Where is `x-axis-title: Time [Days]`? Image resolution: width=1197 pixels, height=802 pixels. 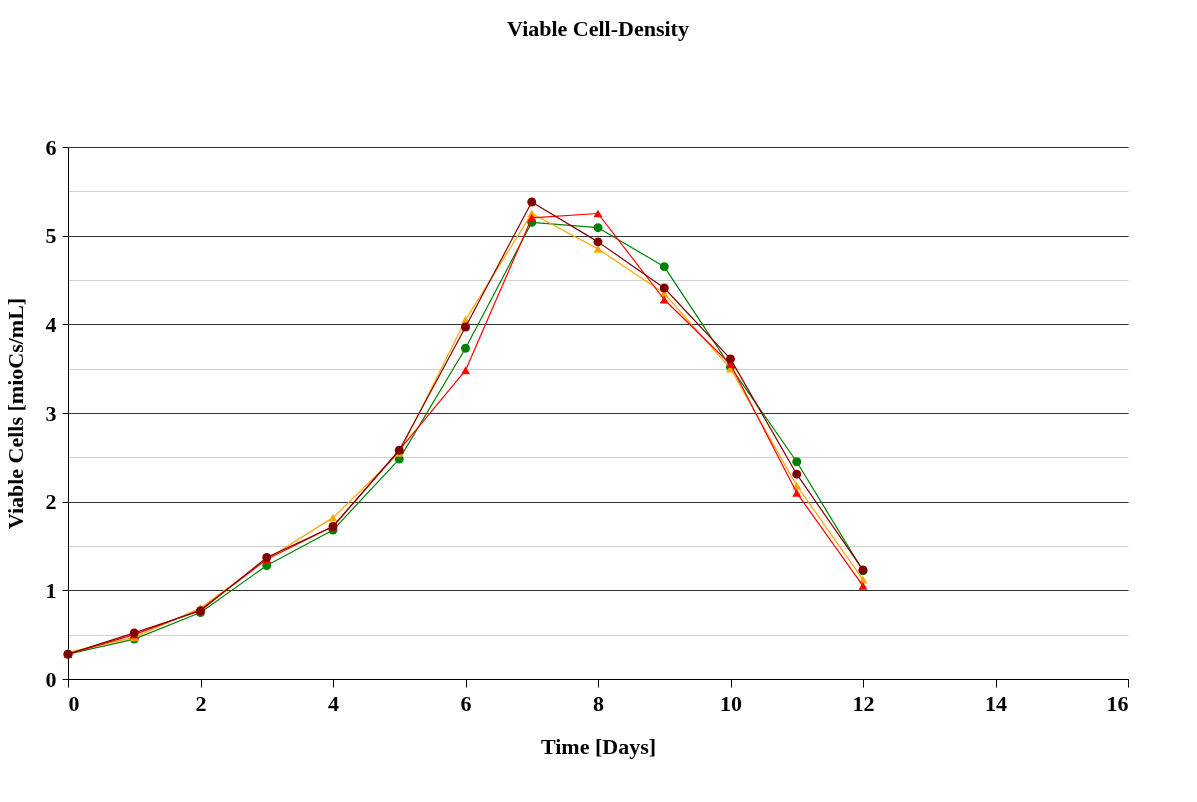 x-axis-title: Time [Days] is located at coordinates (598, 746).